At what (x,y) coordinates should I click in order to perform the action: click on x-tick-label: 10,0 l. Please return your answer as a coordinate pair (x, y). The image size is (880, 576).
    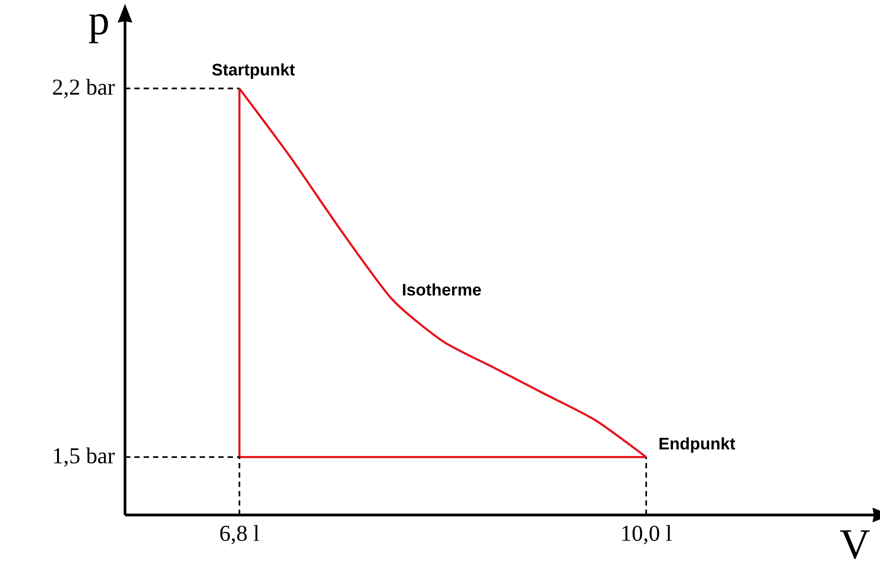
    Looking at the image, I should click on (647, 534).